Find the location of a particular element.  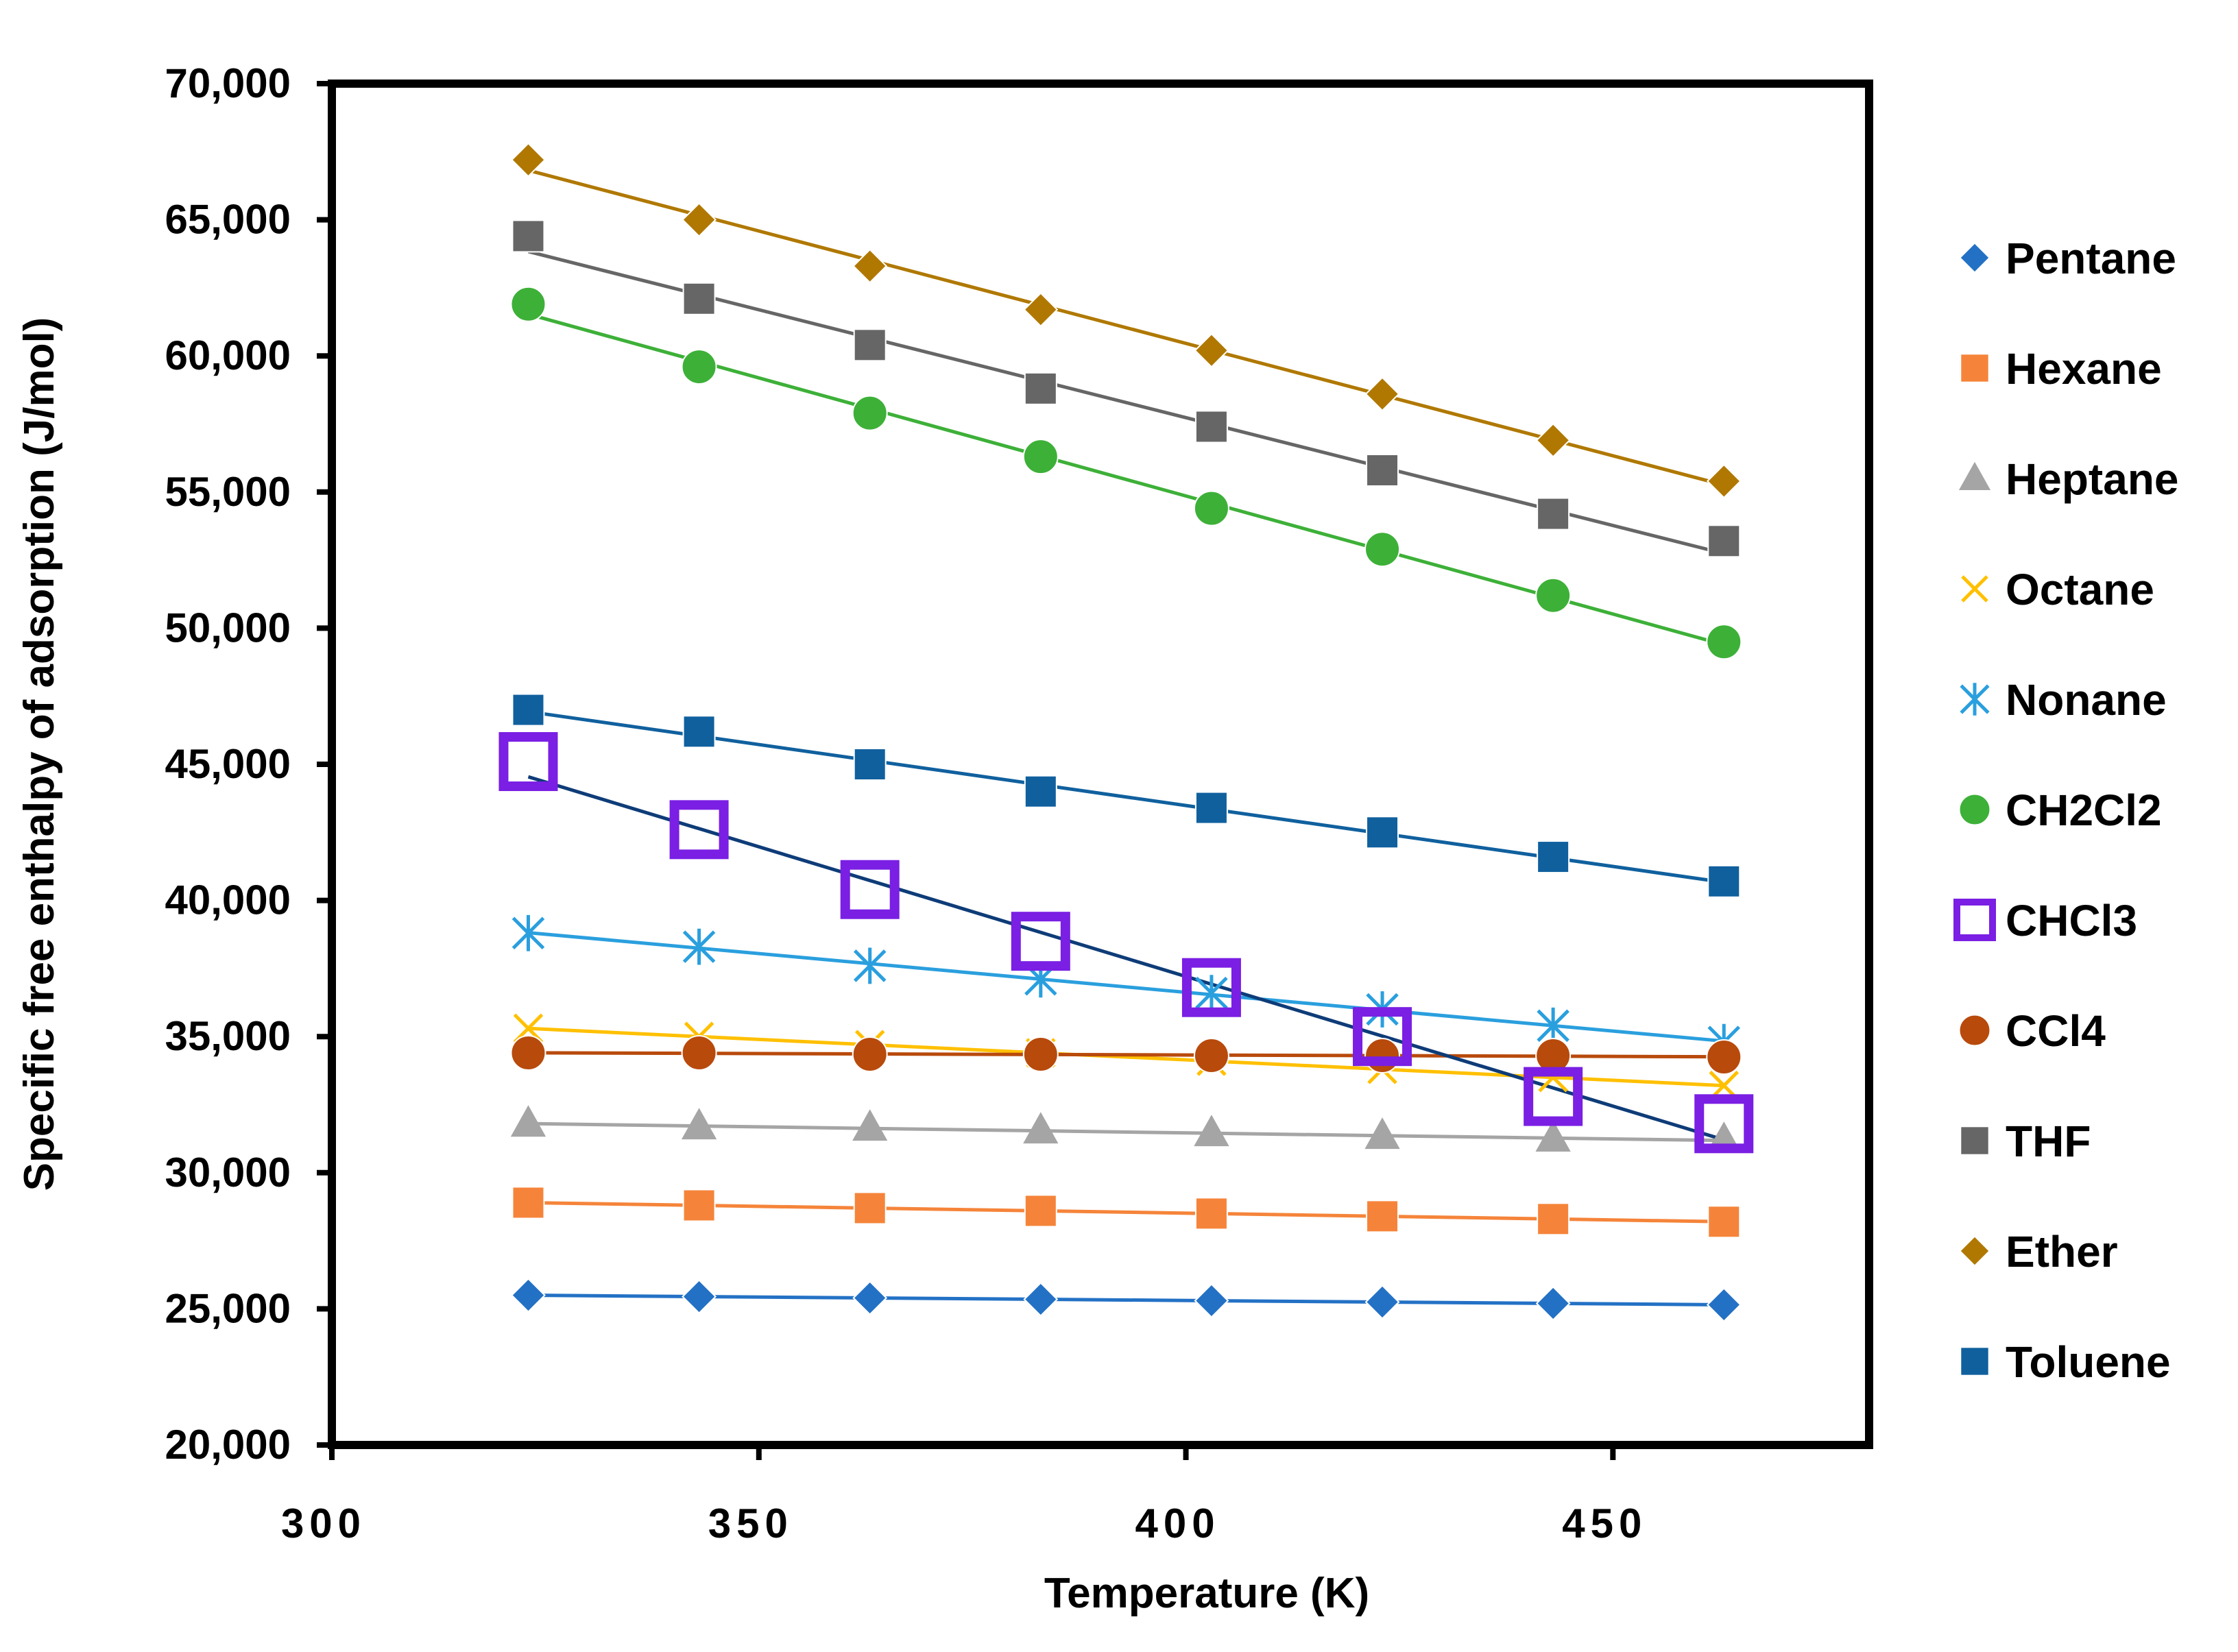

trendline-heptane is located at coordinates (1126, 1132).